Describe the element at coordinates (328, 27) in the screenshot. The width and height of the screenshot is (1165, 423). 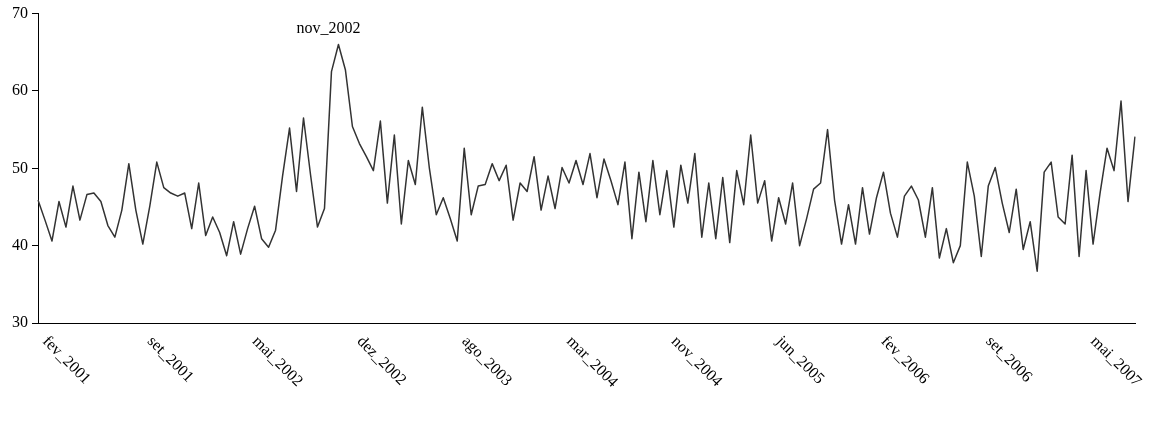
I see `annotation: nov_2002` at that location.